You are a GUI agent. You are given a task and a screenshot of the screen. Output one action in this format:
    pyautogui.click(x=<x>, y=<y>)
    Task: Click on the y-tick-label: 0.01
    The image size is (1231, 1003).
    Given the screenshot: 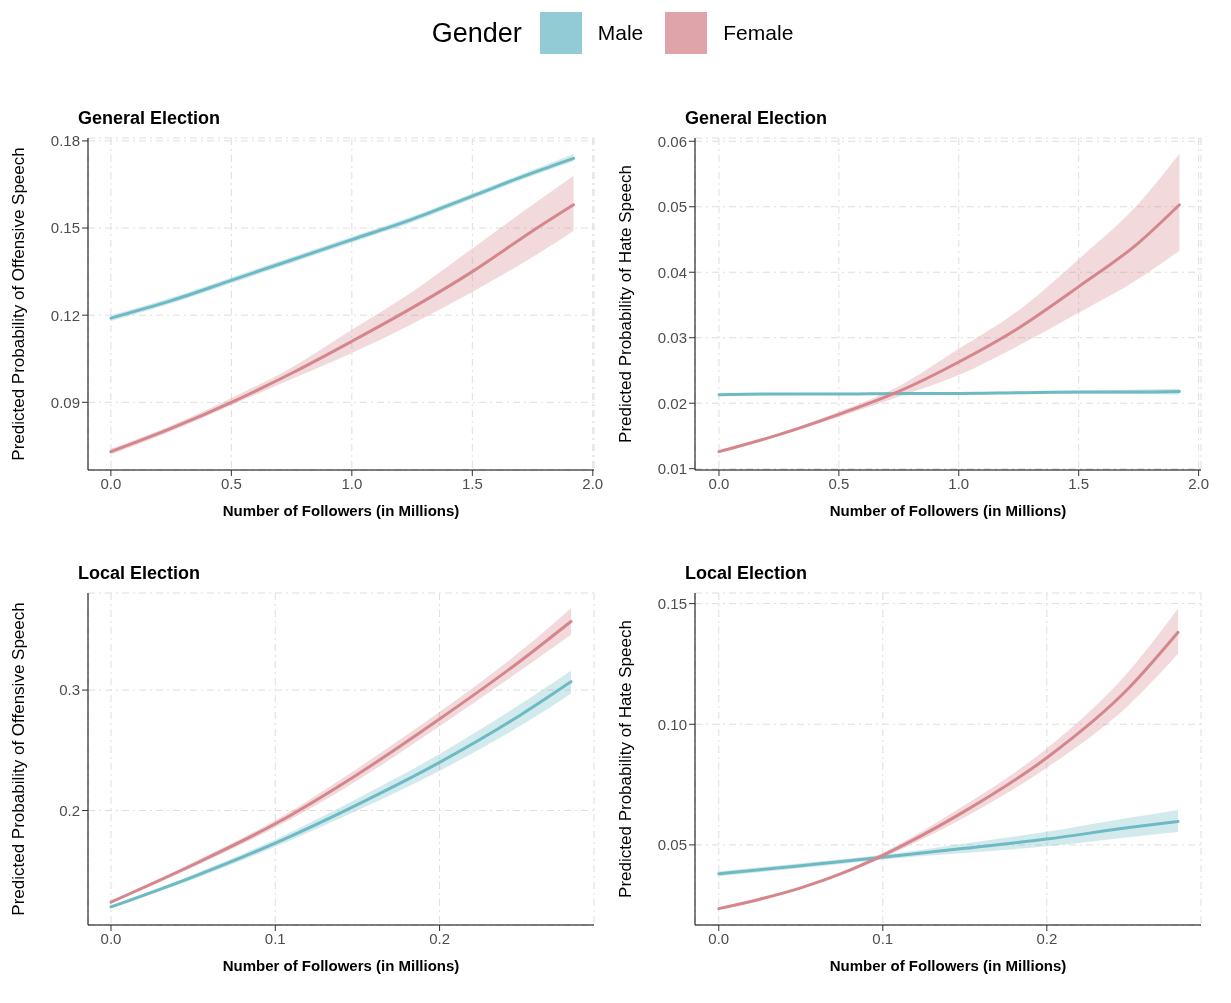 What is the action you would take?
    pyautogui.click(x=672, y=469)
    